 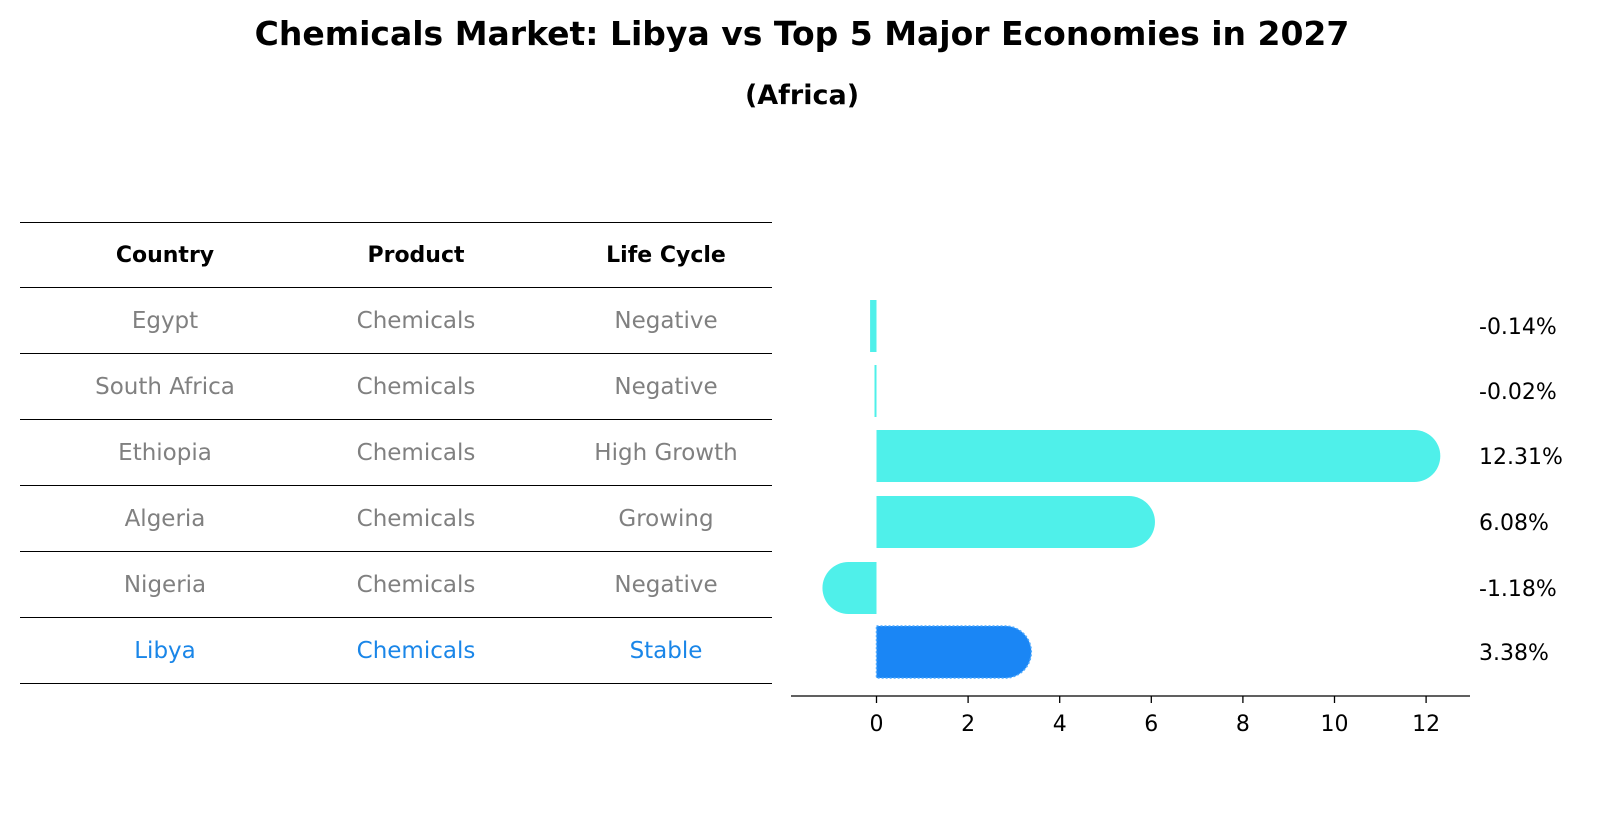 What do you see at coordinates (1514, 653) in the screenshot?
I see `value-label: 3.38%` at bounding box center [1514, 653].